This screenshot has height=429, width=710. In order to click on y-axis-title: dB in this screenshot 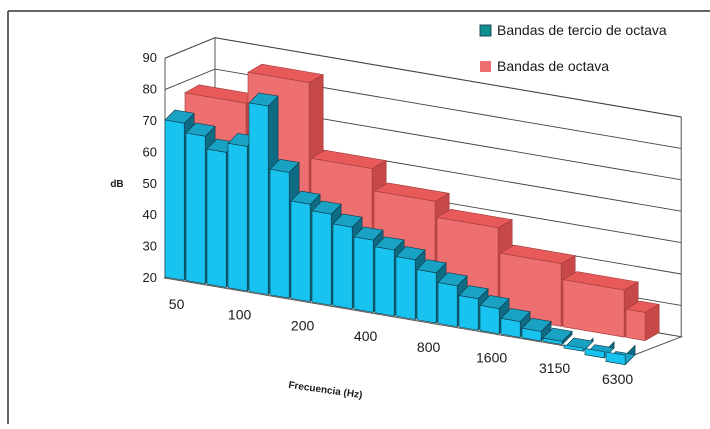, I will do `click(116, 184)`.